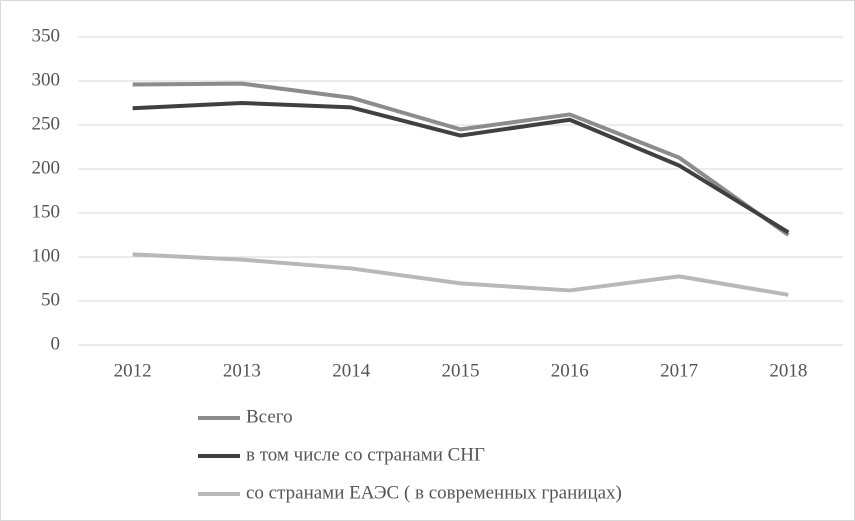 This screenshot has height=521, width=855. I want to click on legend-label: в том числе со странами СНГ, so click(365, 454).